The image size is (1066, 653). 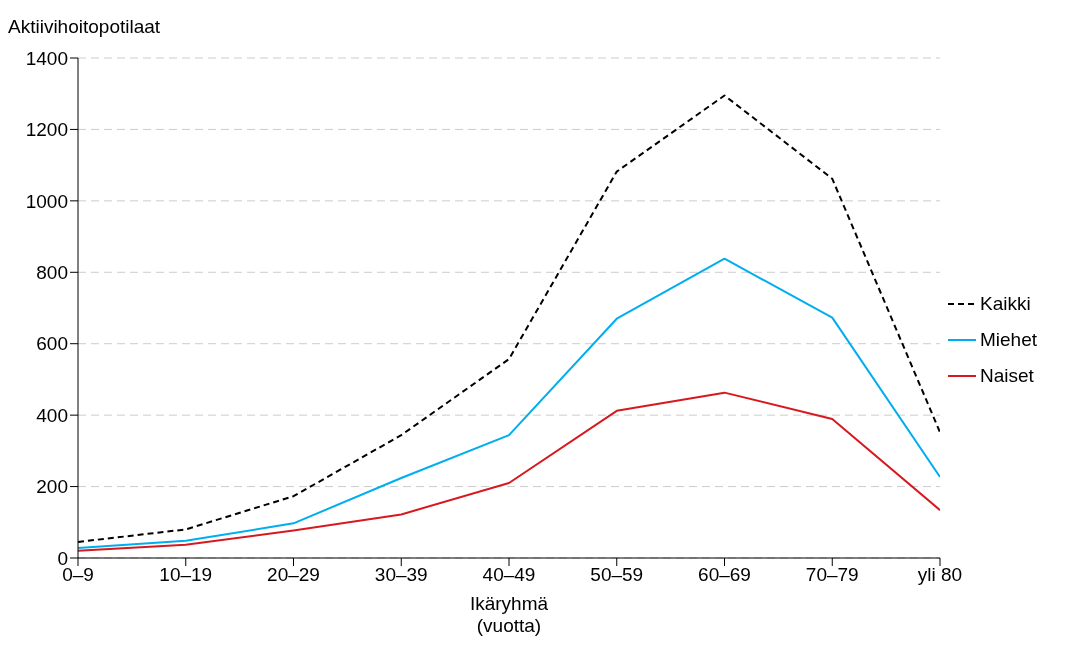 I want to click on y-tick-label: 1000, so click(x=46, y=201).